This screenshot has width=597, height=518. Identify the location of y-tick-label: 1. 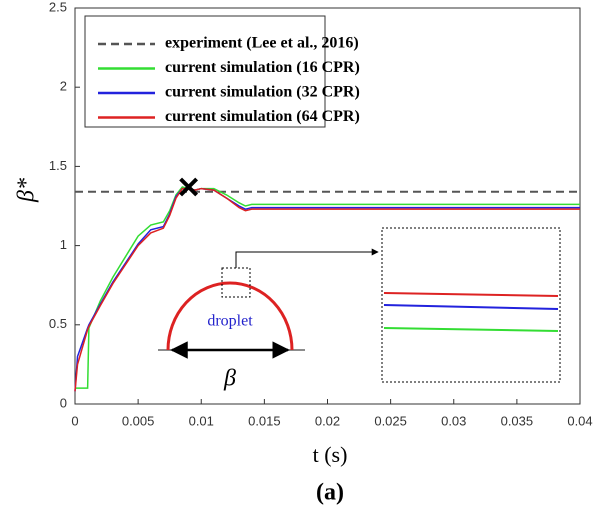
(63, 244).